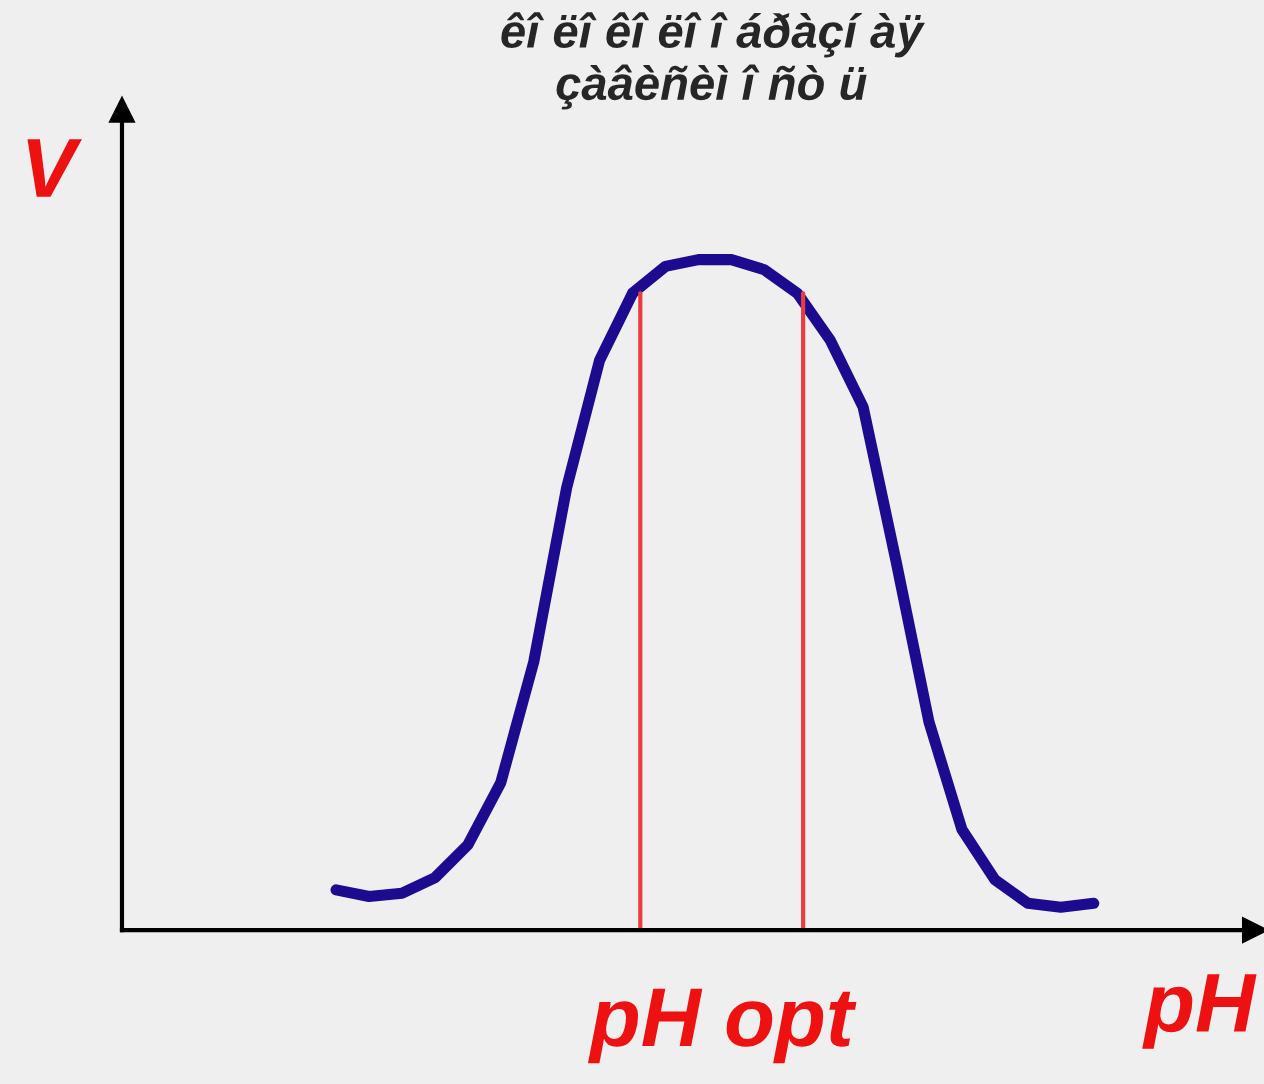  I want to click on chart-title: êî ëî êî ëî î áðàçí àÿ çàâèñèì î ñò ü, so click(713, 61).